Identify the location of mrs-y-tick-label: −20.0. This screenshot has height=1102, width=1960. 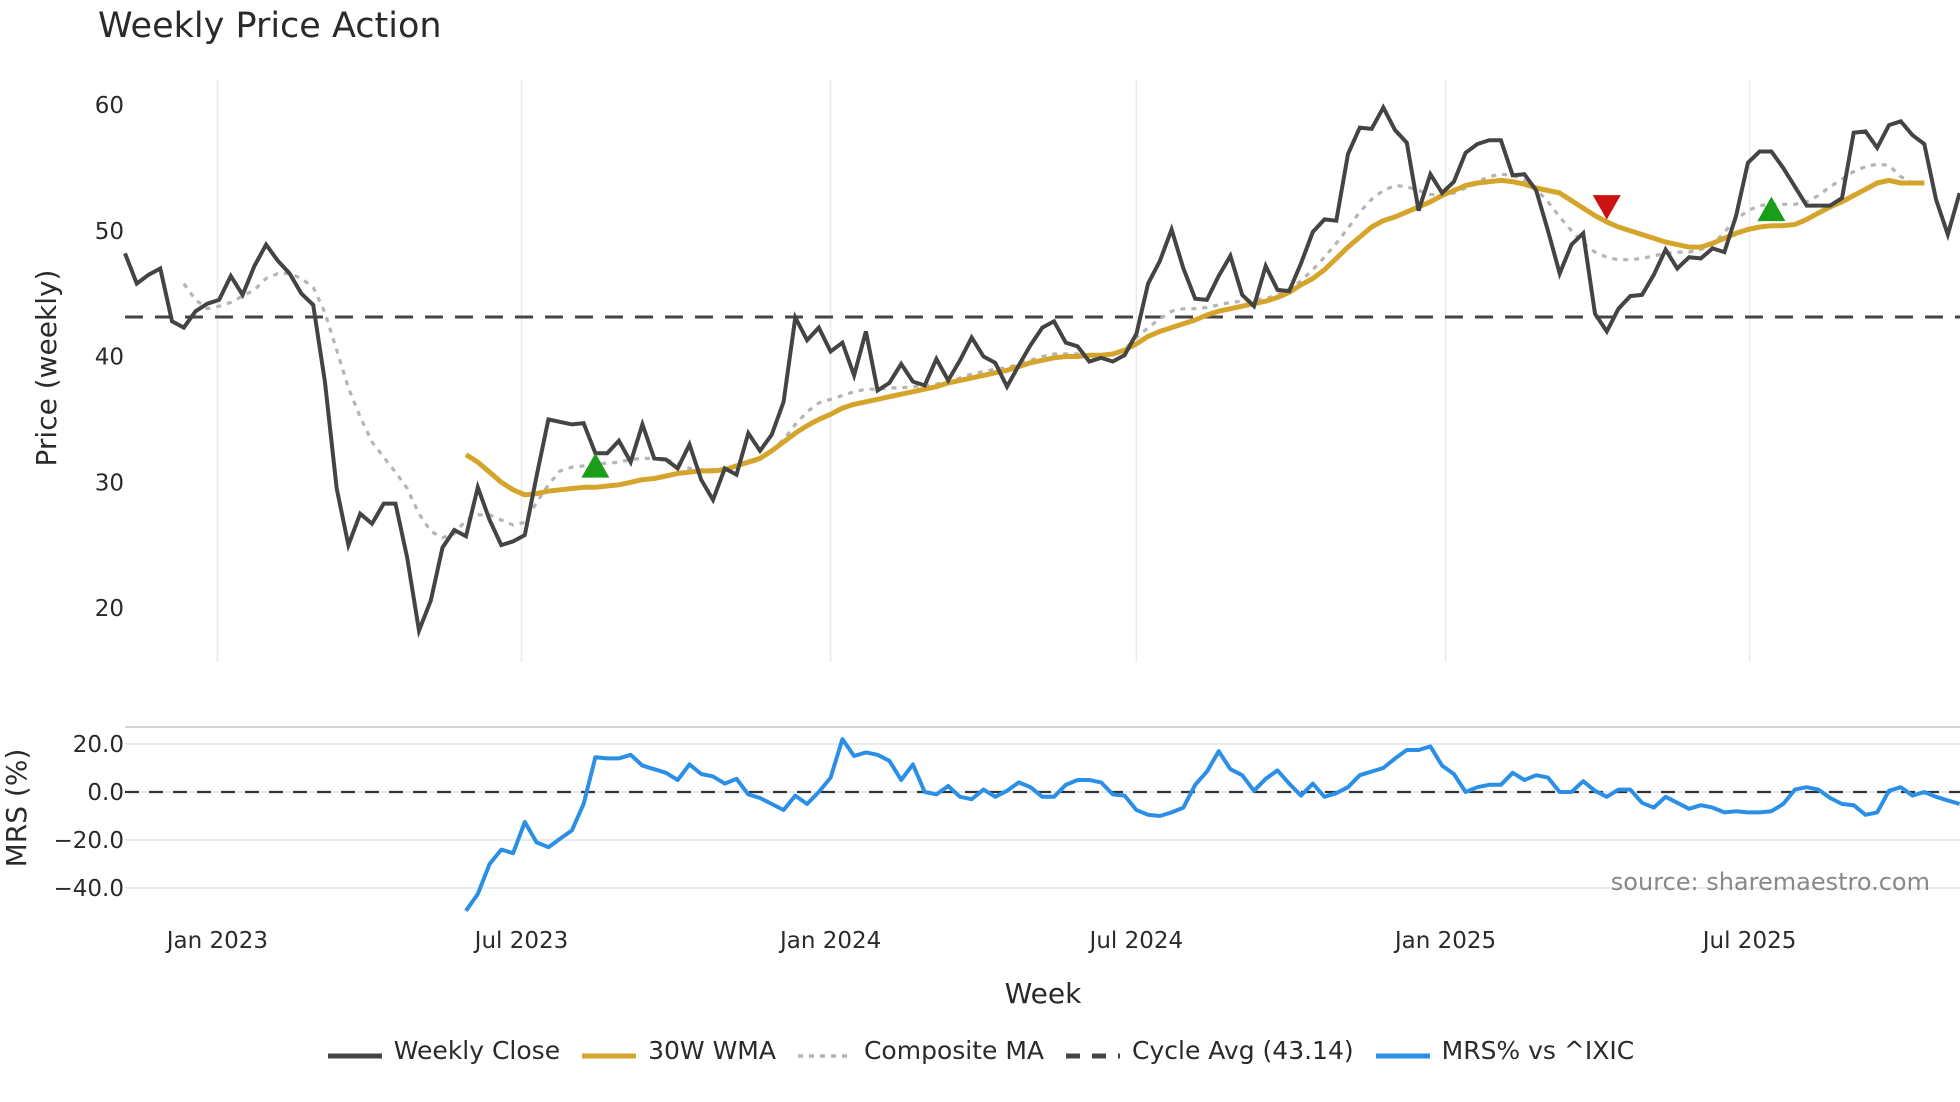
(89, 841).